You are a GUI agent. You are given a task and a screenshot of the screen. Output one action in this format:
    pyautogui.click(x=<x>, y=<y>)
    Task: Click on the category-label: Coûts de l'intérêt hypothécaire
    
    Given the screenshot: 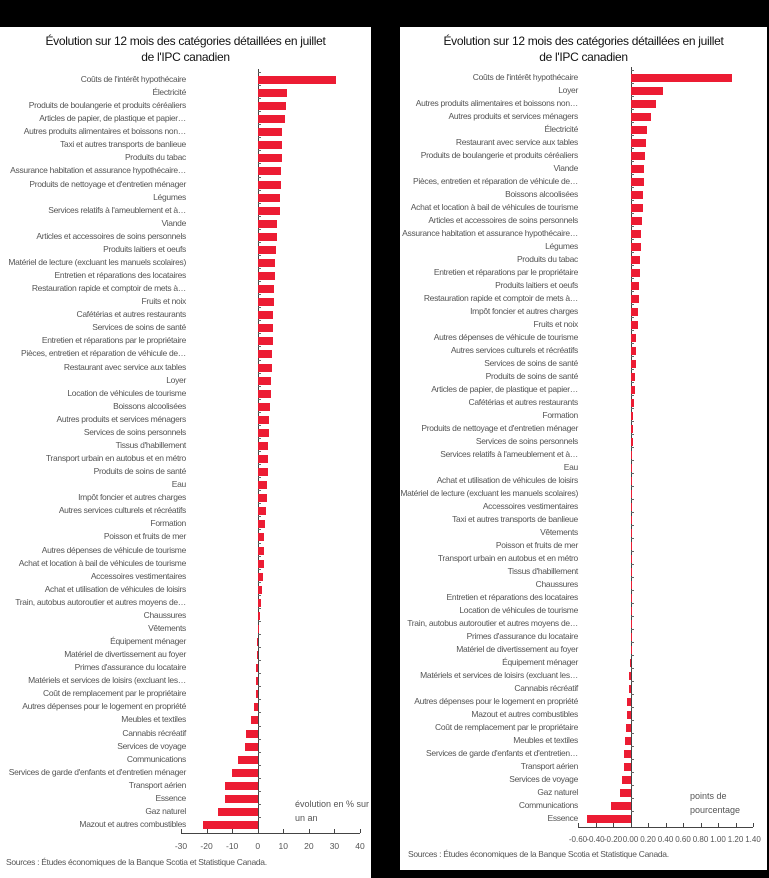 What is the action you would take?
    pyautogui.click(x=525, y=77)
    